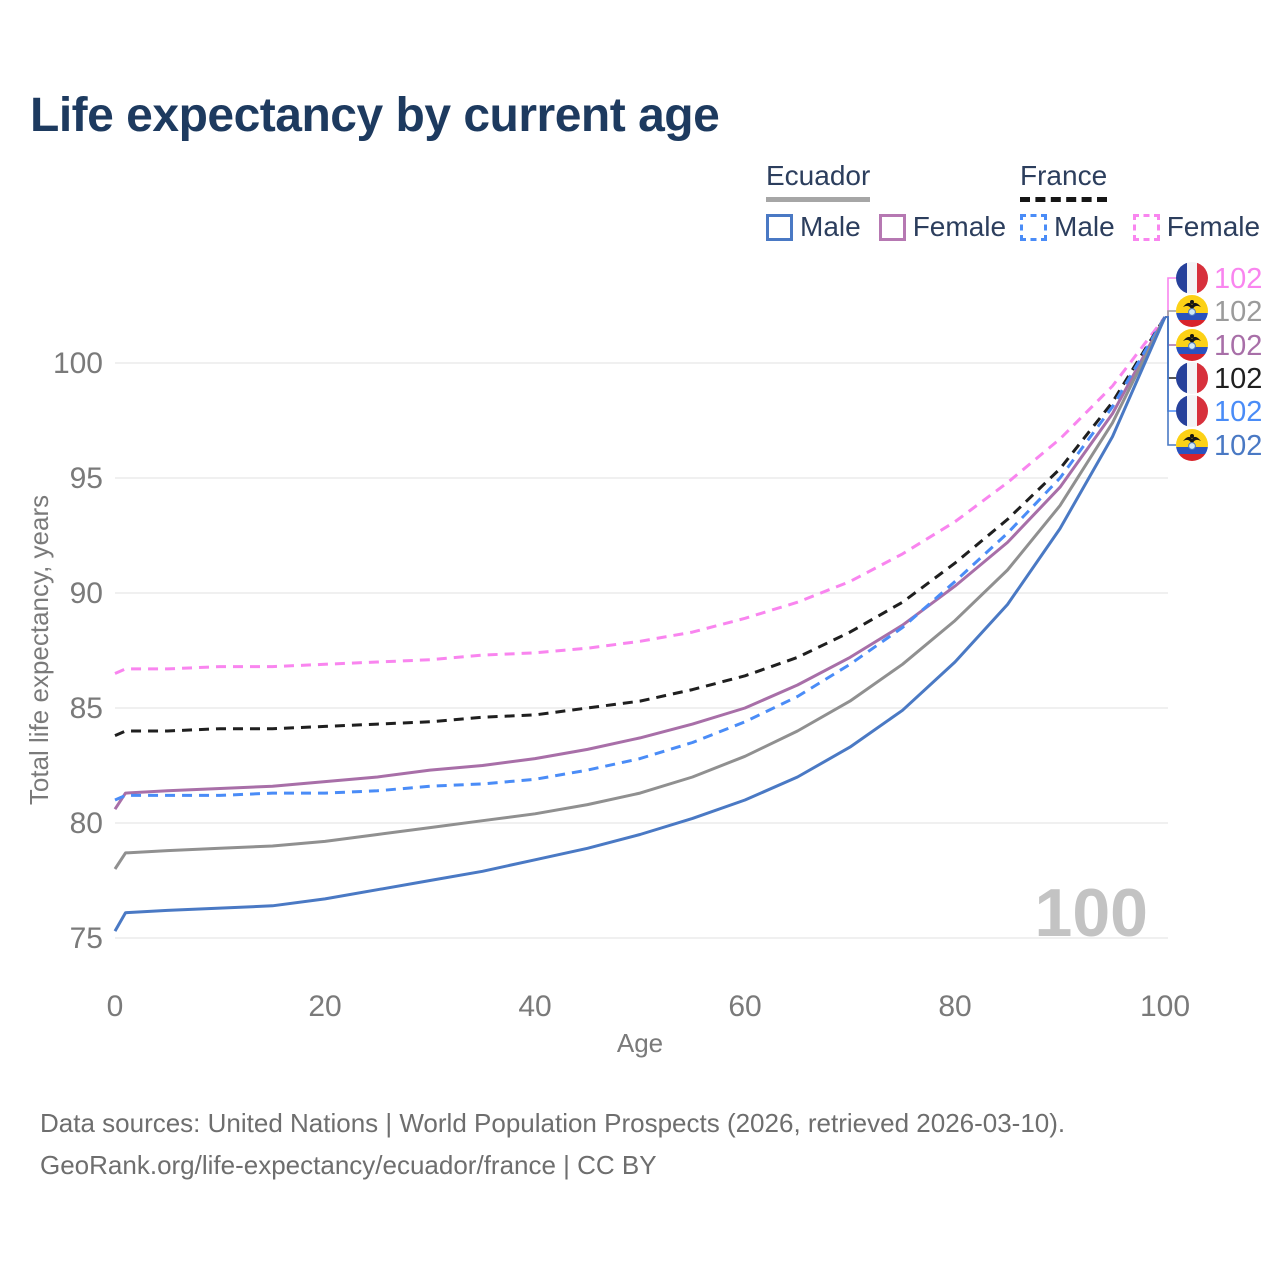 The height and width of the screenshot is (1280, 1280). What do you see at coordinates (115, 1006) in the screenshot?
I see `x-tick-label: 0` at bounding box center [115, 1006].